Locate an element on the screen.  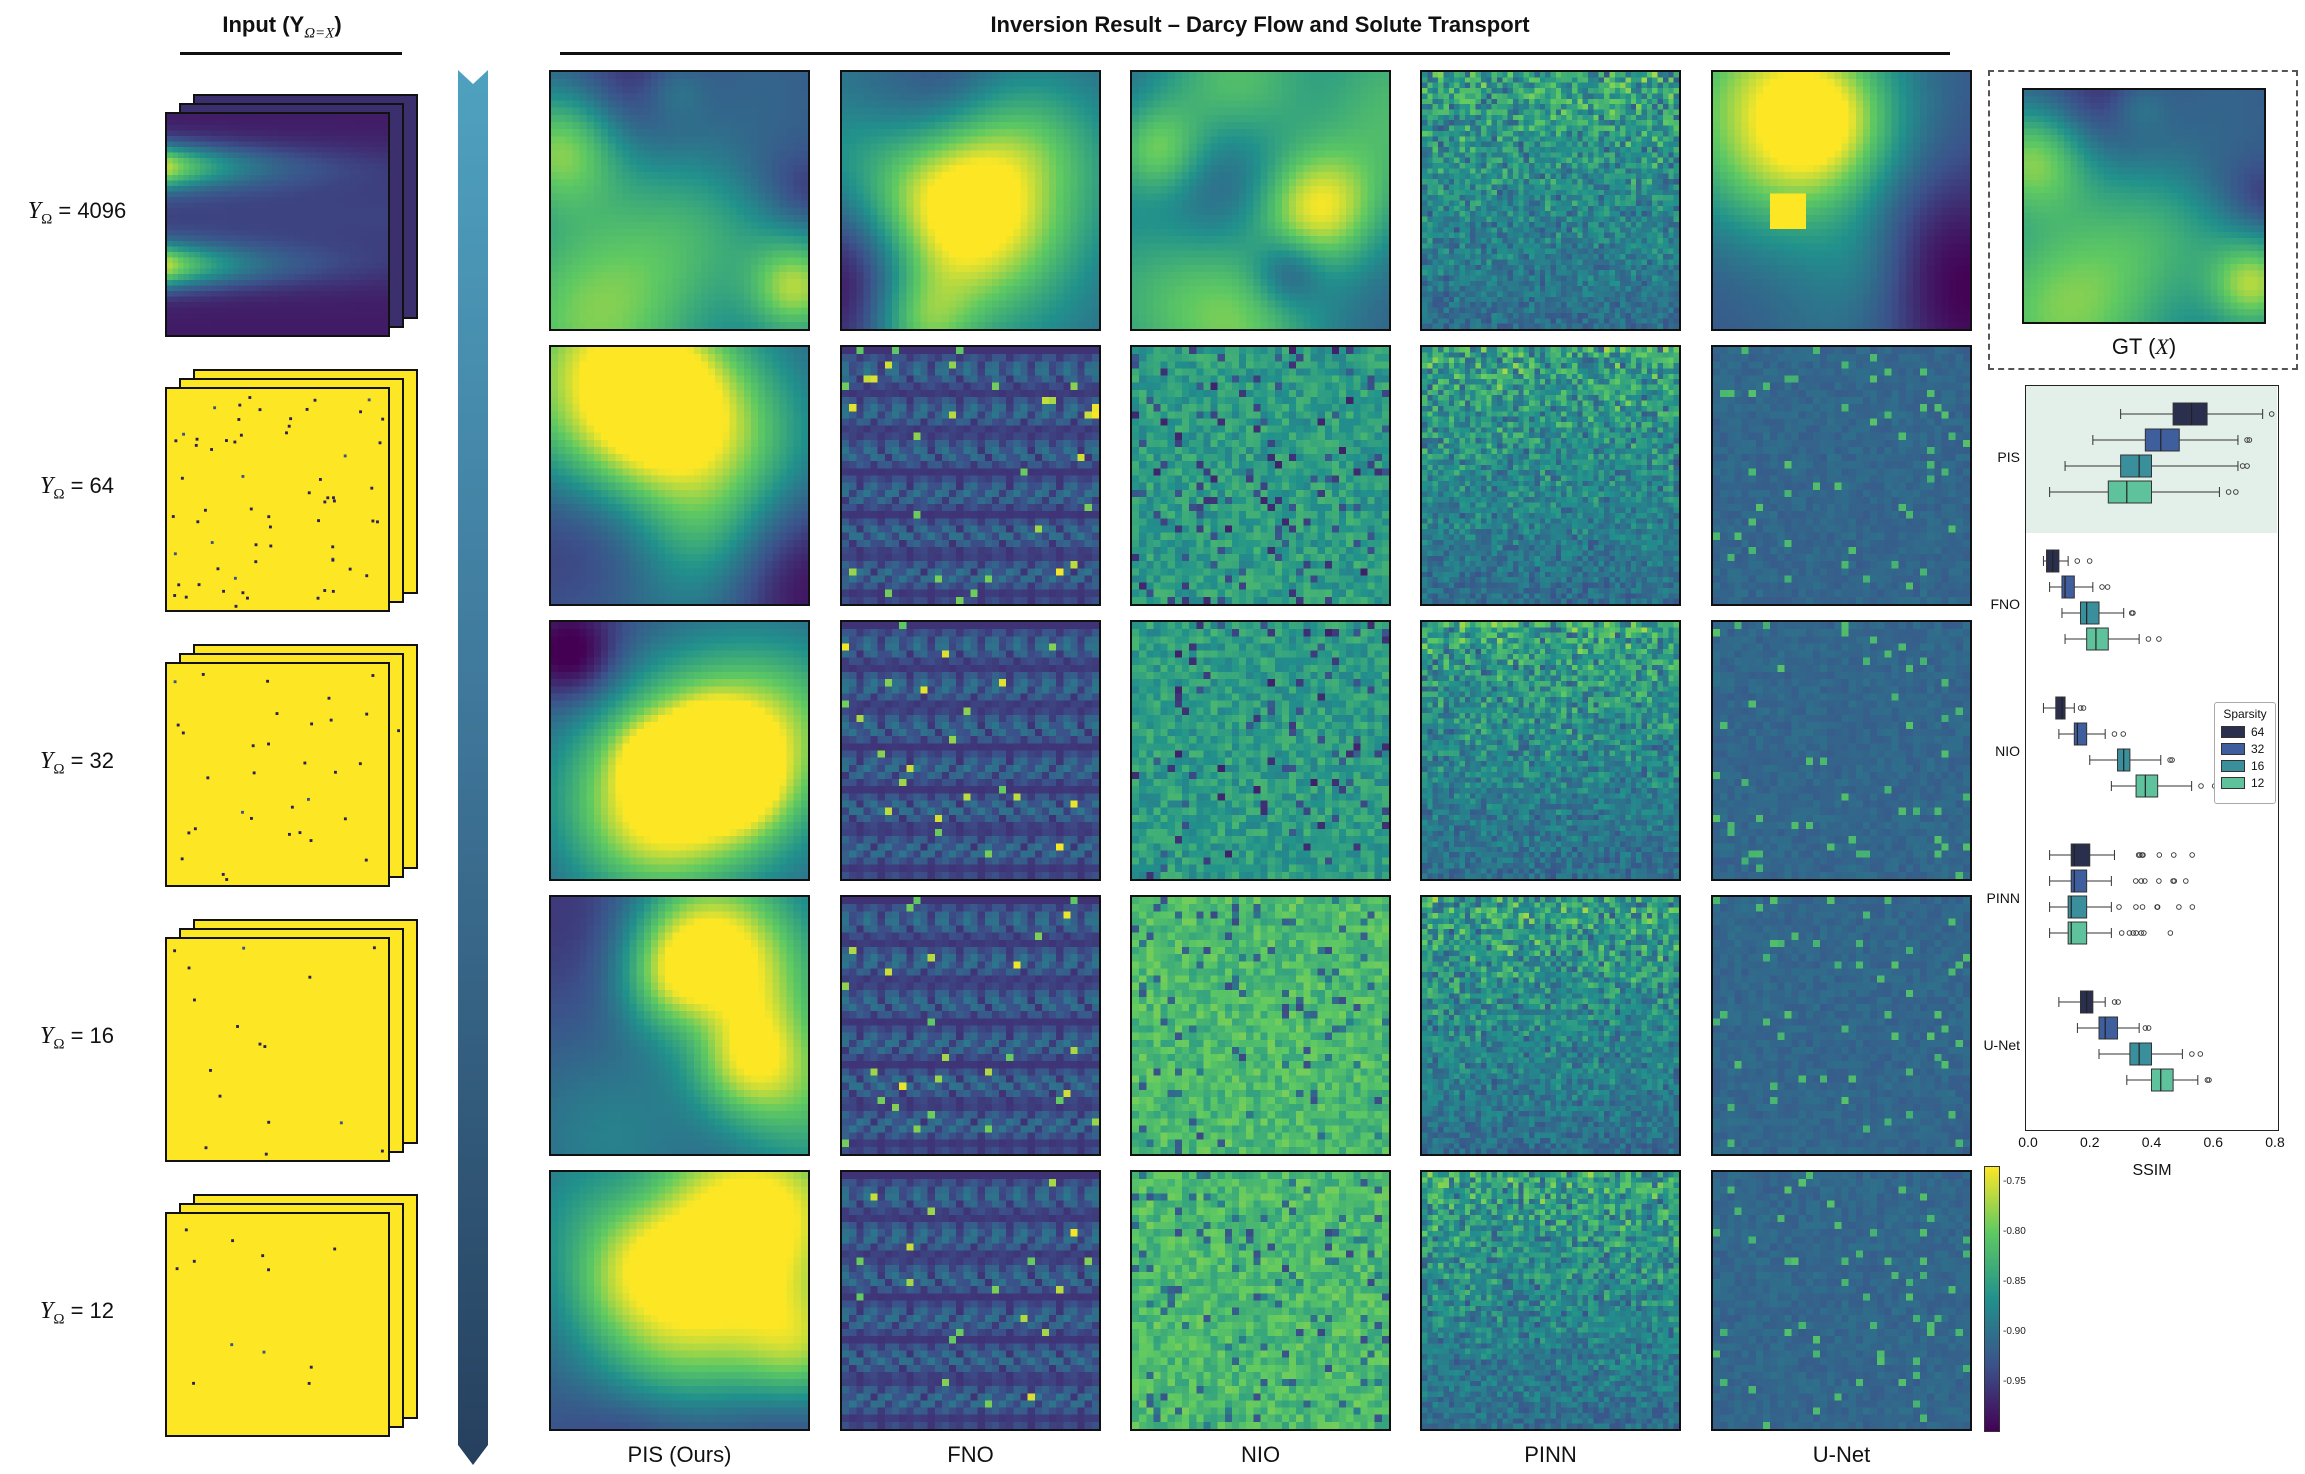
result-panel-r1-c1 is located at coordinates (970, 475).